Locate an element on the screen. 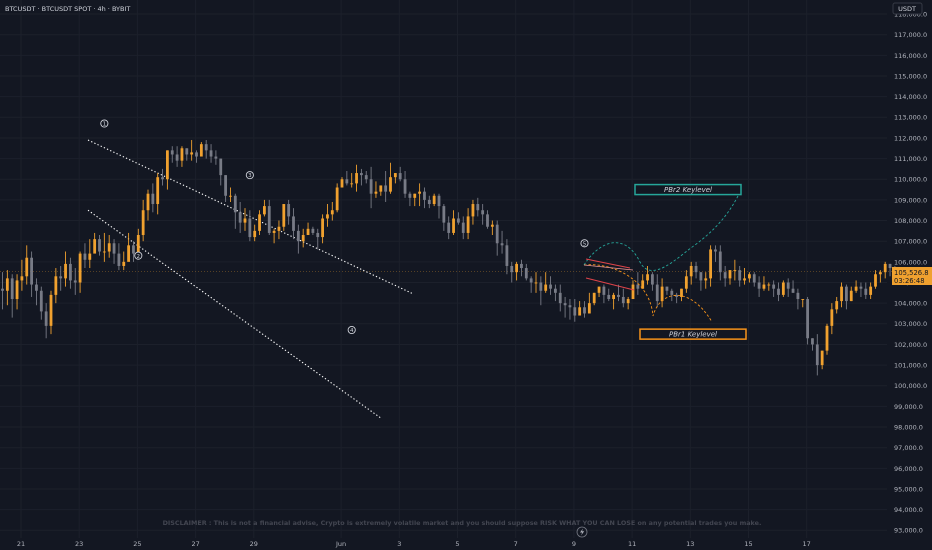 This screenshot has width=932, height=550. date-tick-label: 7 is located at coordinates (516, 544).